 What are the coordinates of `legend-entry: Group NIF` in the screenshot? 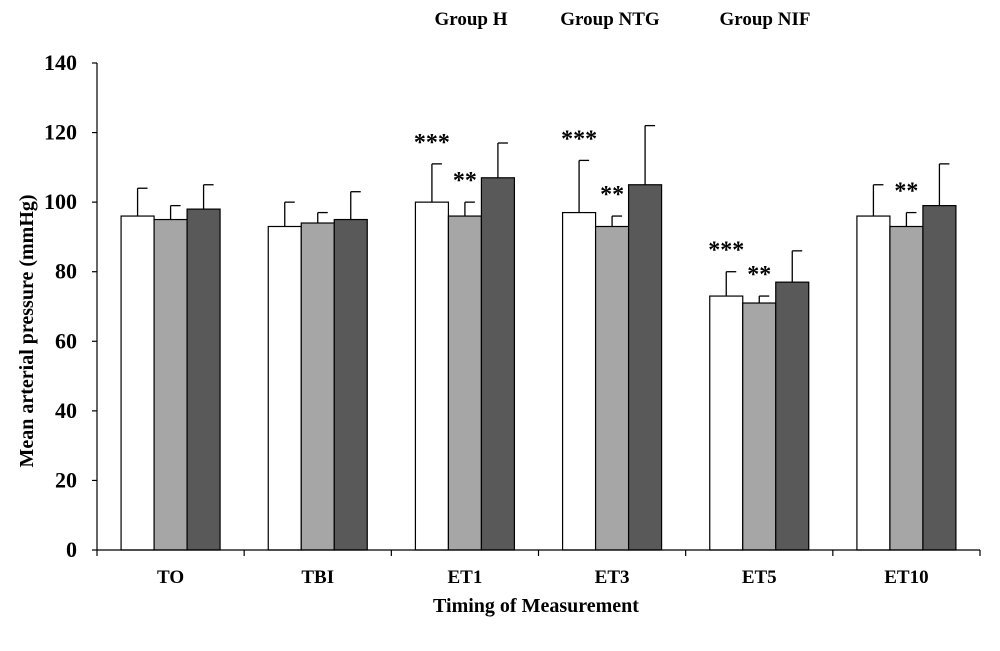 It's located at (765, 19).